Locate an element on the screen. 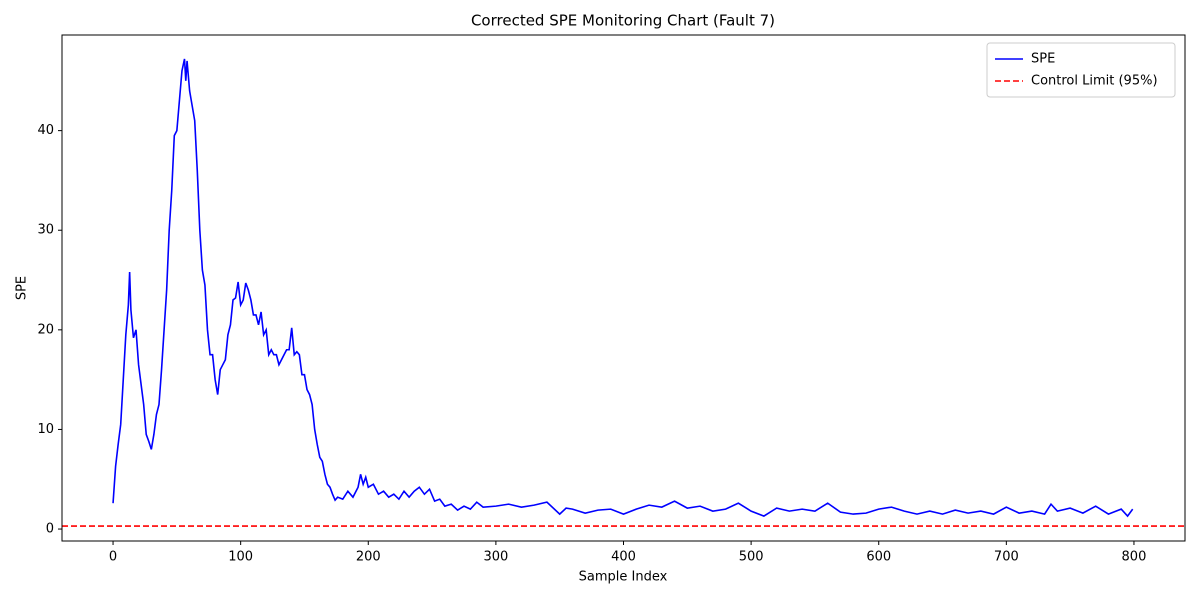 The image size is (1200, 604). x-tick-label: 400 is located at coordinates (623, 557).